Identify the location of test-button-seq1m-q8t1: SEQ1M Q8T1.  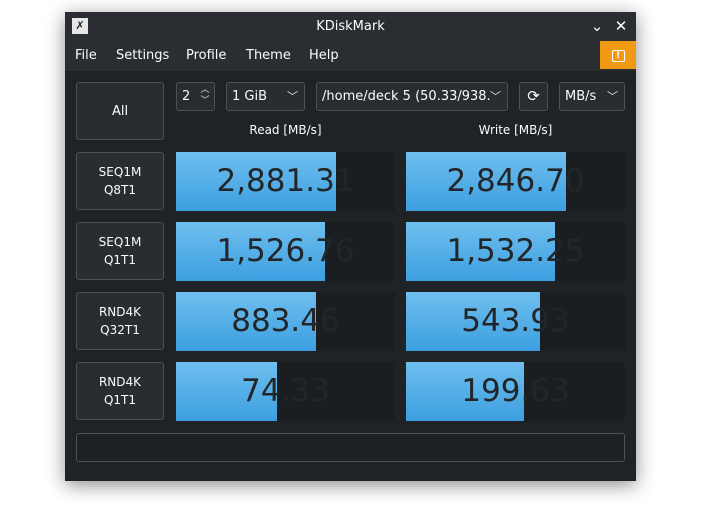
(120, 181).